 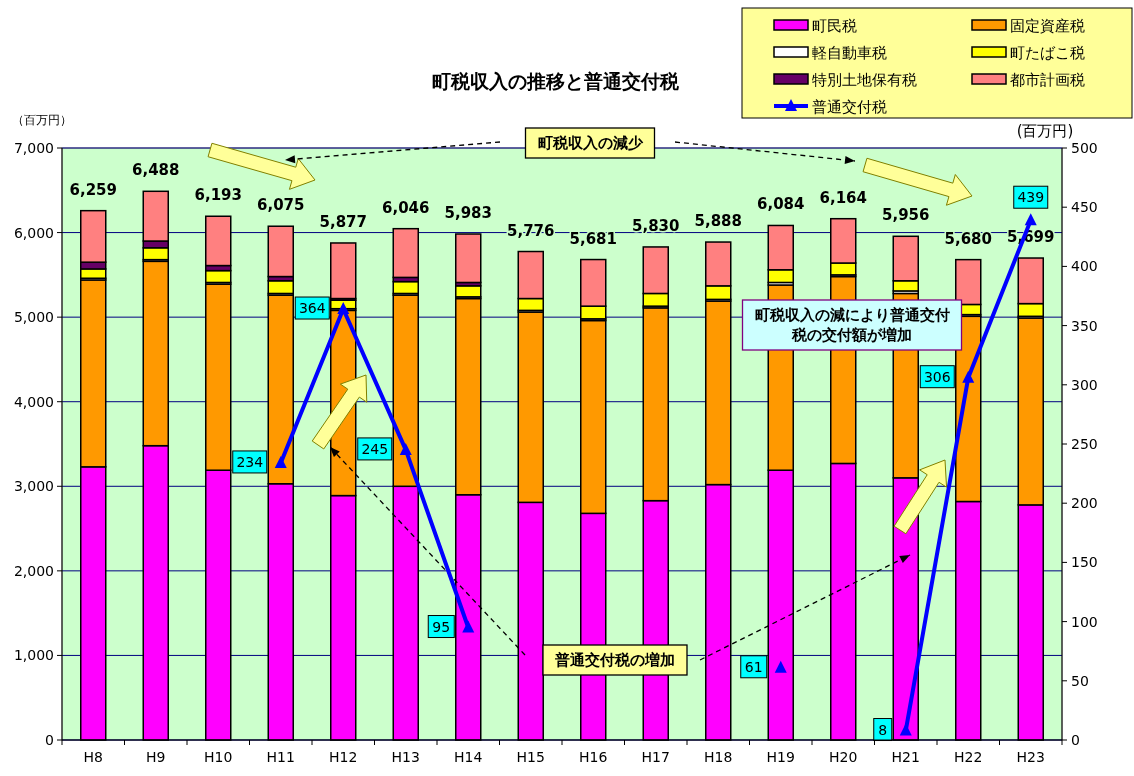 I want to click on y-tick-label: 0, so click(x=49, y=740).